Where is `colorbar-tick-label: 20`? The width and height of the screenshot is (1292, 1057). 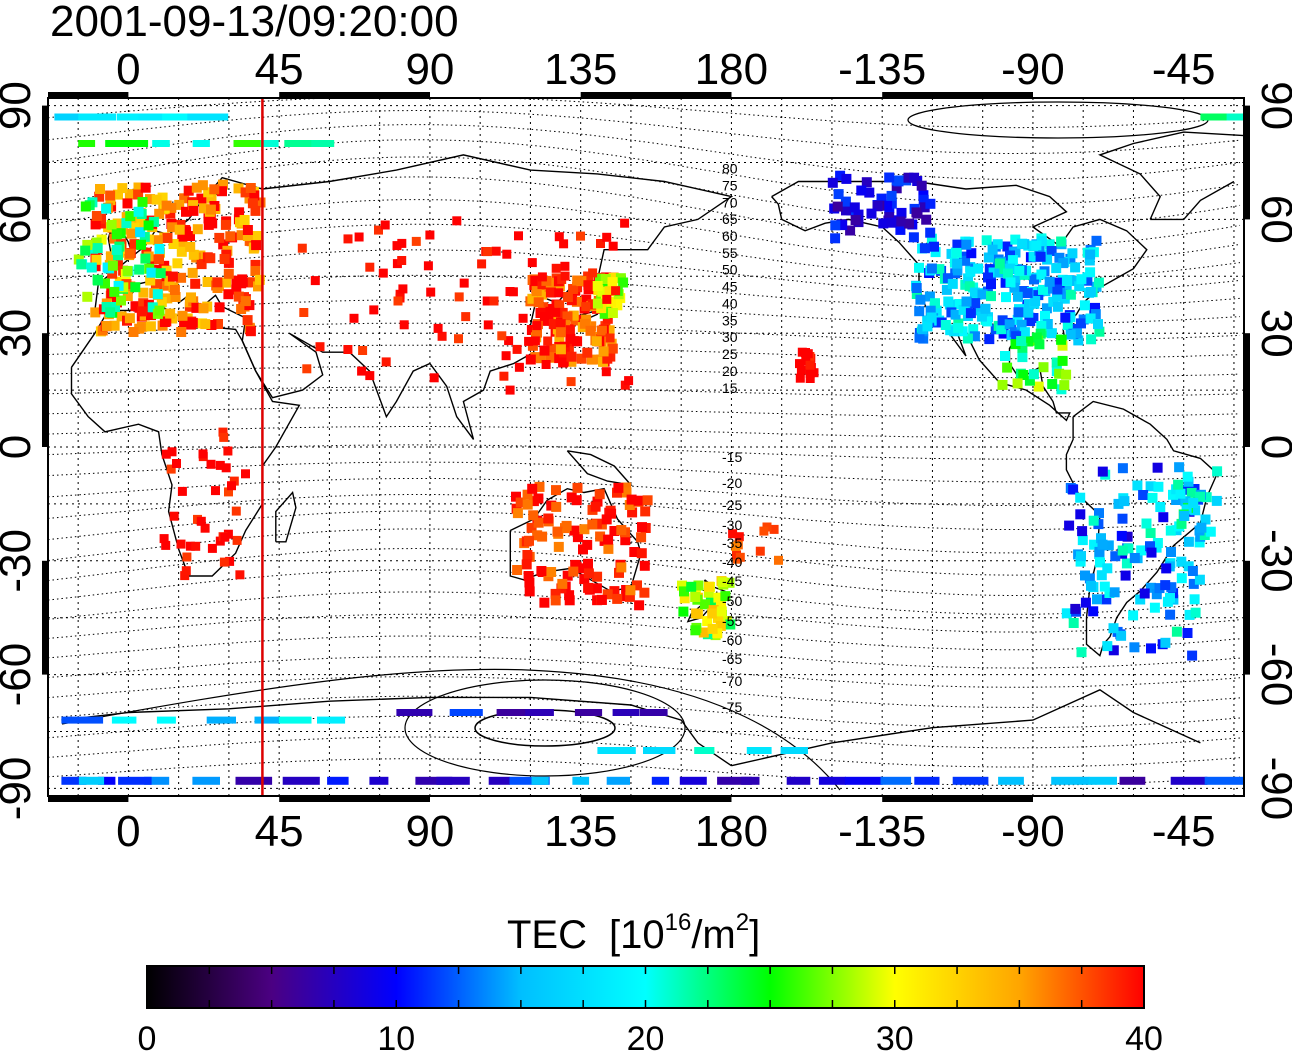 colorbar-tick-label: 20 is located at coordinates (646, 1038).